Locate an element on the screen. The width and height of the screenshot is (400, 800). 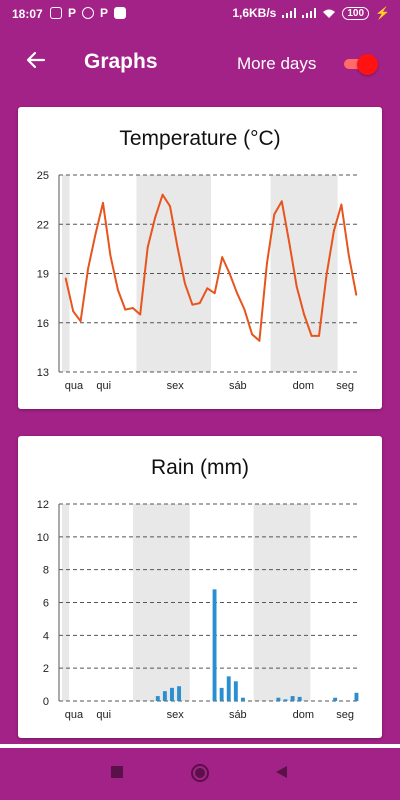
page-title: Graphs is located at coordinates (121, 61).